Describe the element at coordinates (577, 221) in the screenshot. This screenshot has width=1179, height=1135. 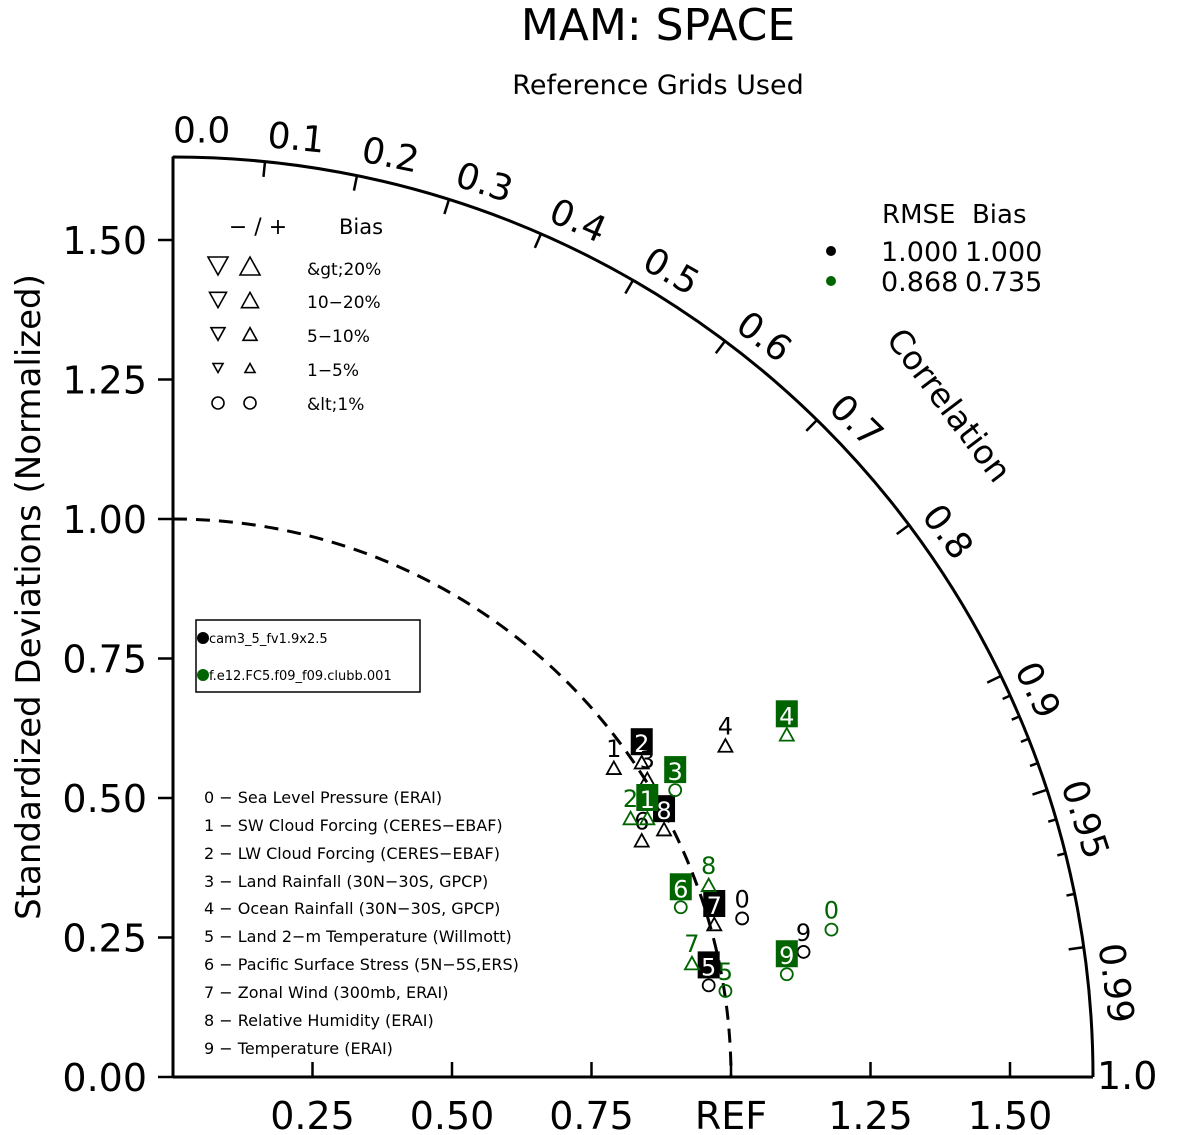
I see `corr-tick-label-4: 0.4` at that location.